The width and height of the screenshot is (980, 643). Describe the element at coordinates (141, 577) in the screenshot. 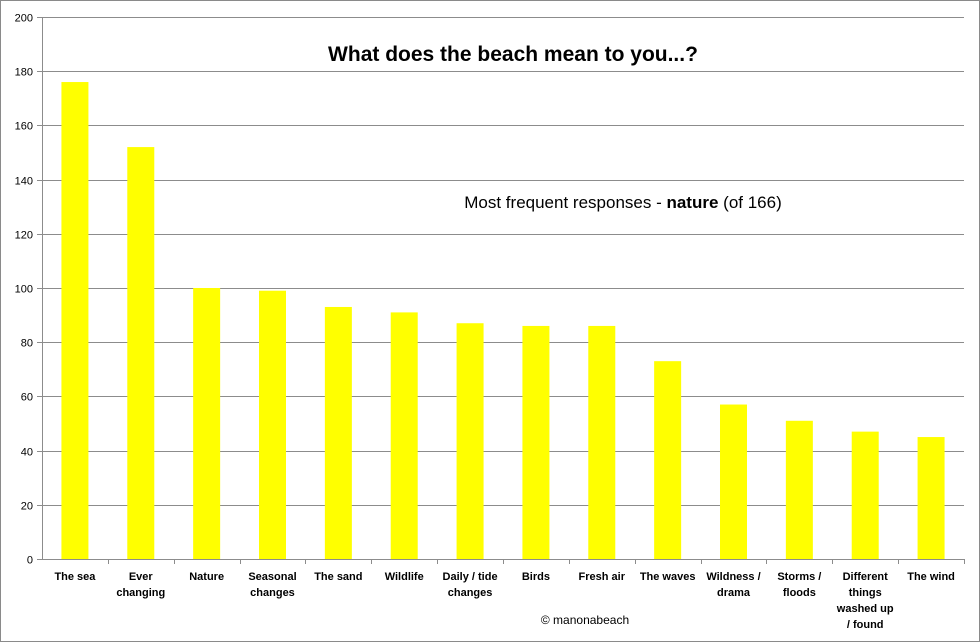

I see `x-tick-label-line: Ever` at that location.